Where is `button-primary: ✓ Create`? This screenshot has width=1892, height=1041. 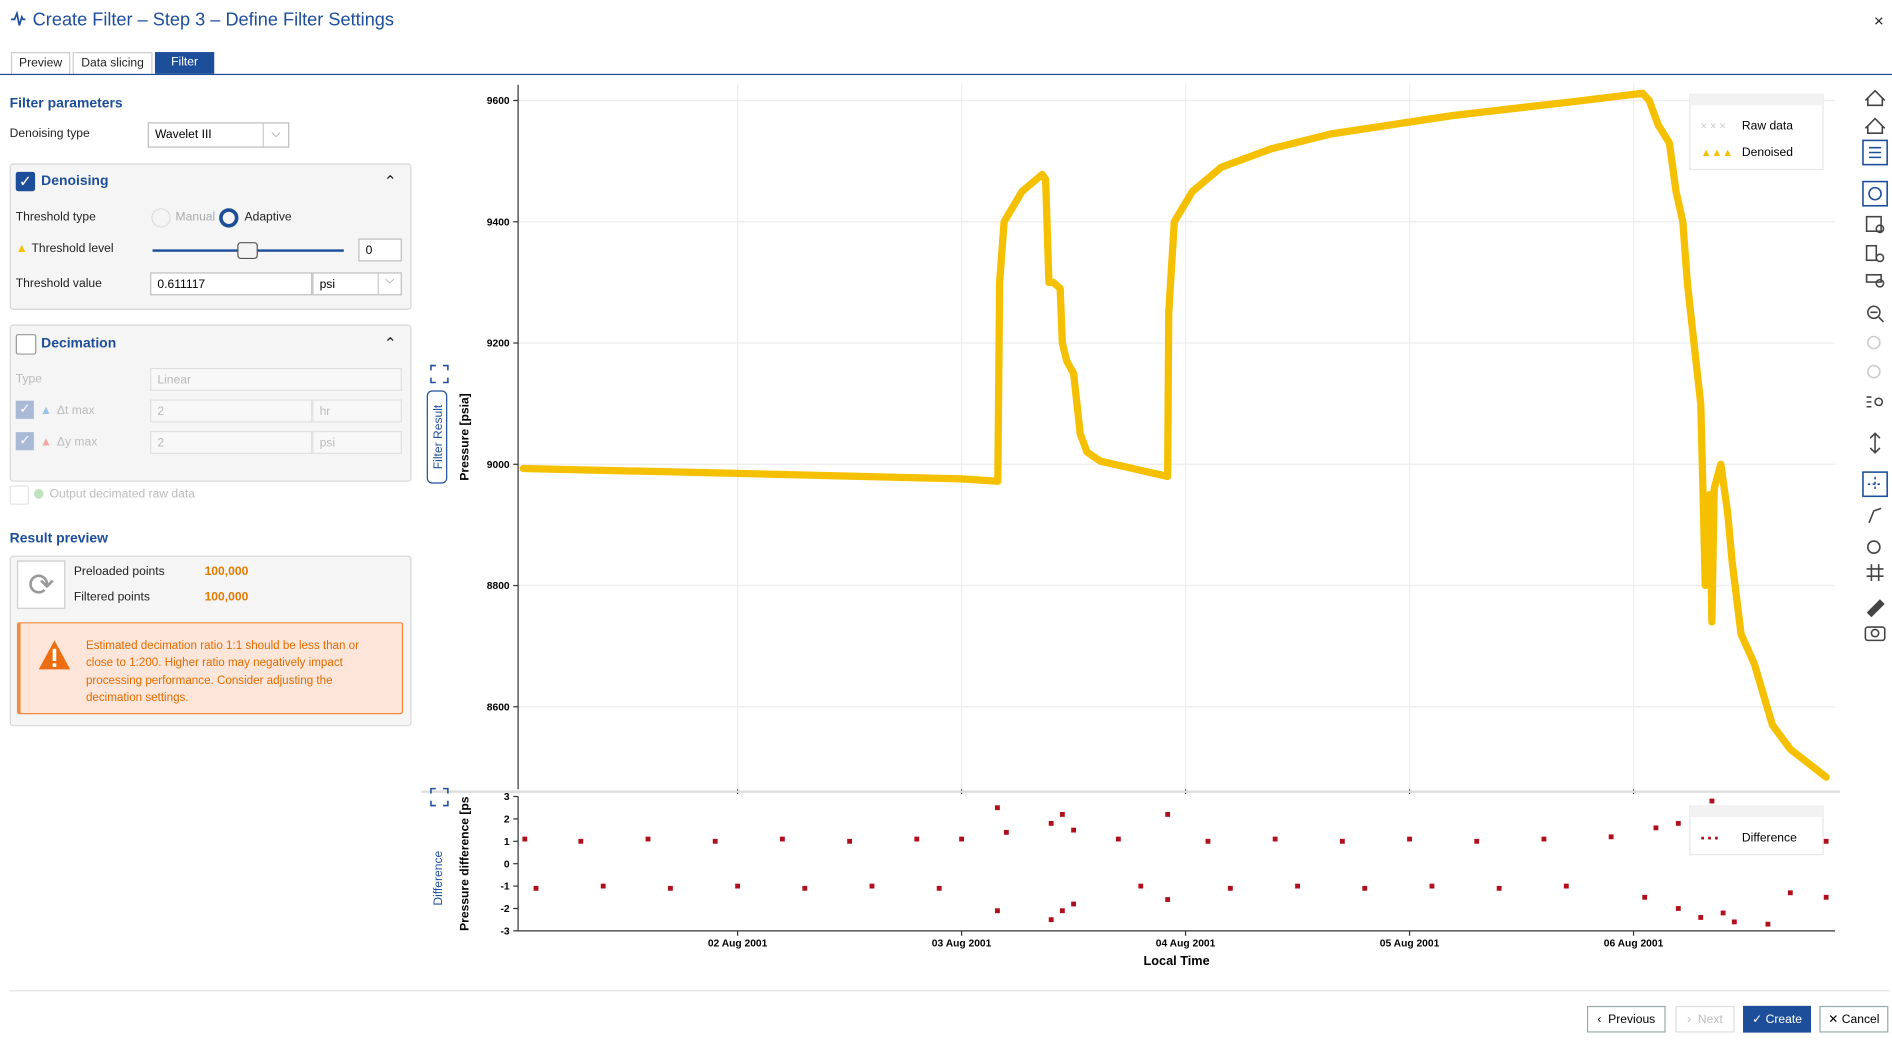
button-primary: ✓ Create is located at coordinates (1777, 1019).